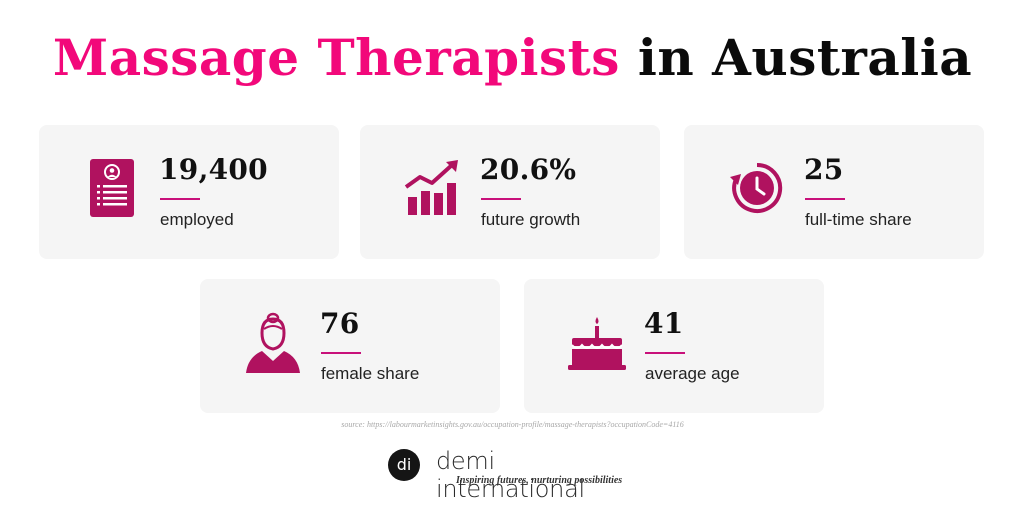 This screenshot has width=1025, height=512. I want to click on stat-card-fulltime: 25 full-time share, so click(834, 192).